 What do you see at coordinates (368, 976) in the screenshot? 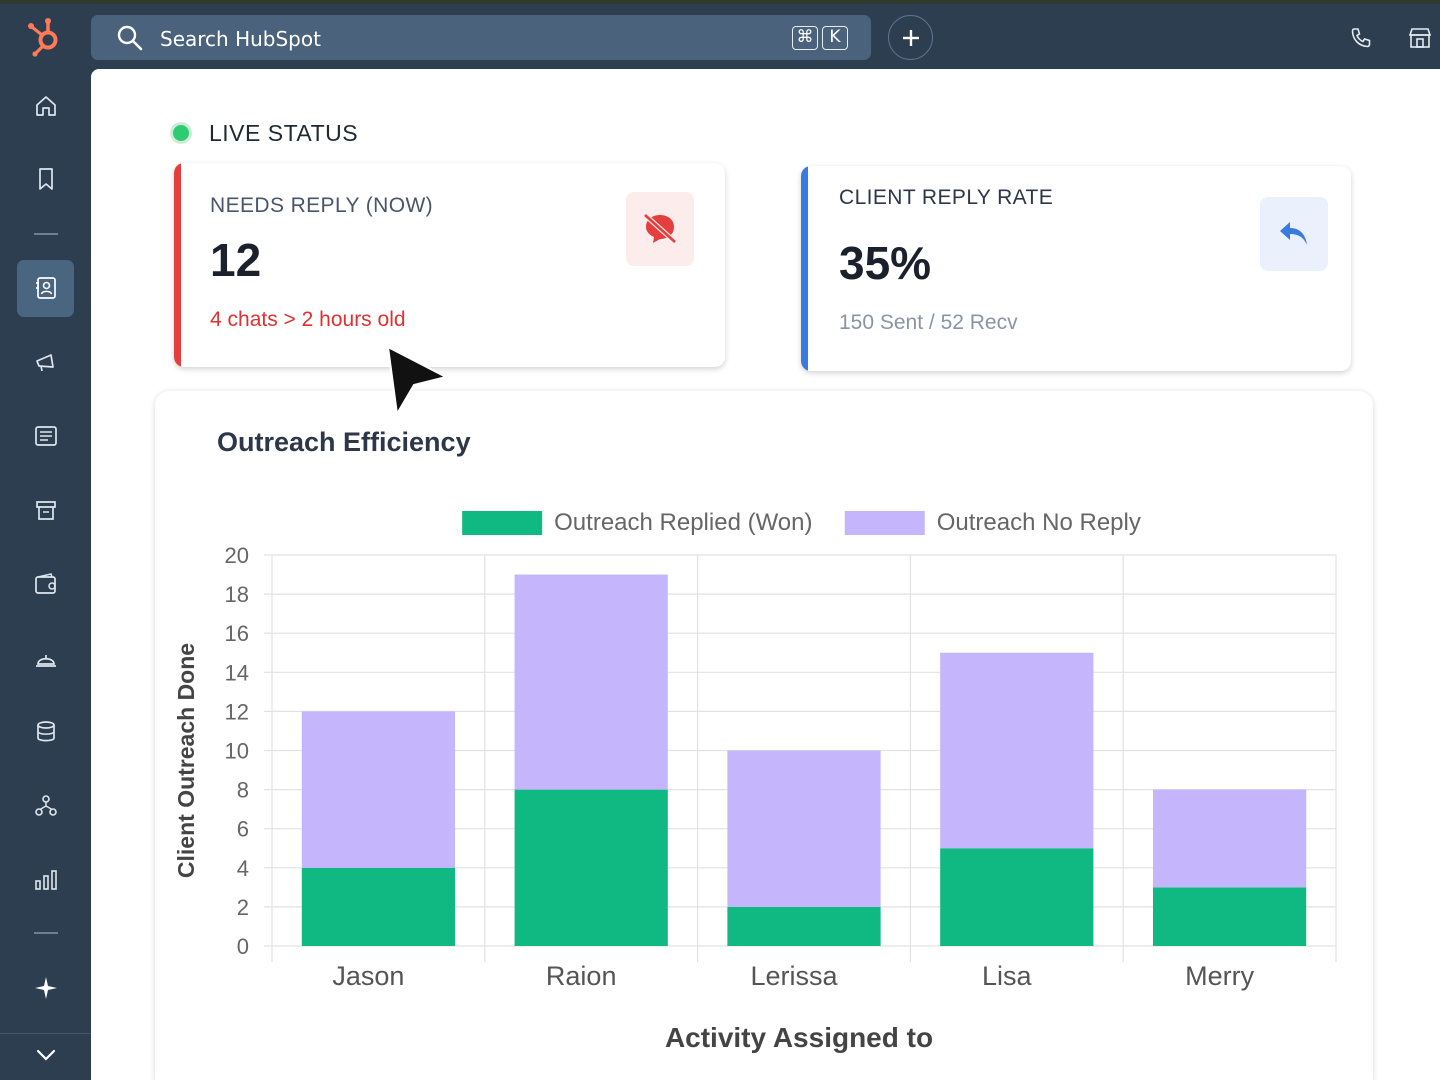
I see `x-category-label: Jason` at bounding box center [368, 976].